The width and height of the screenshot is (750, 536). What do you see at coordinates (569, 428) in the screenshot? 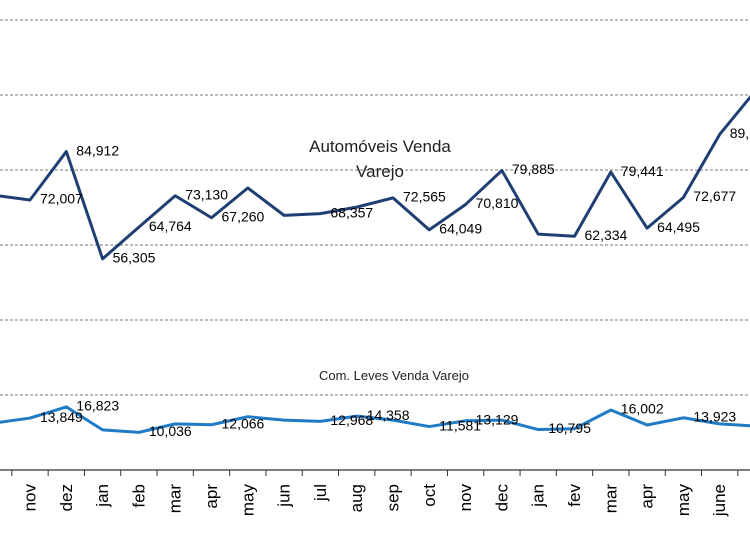
I see `data-label: 10,795` at bounding box center [569, 428].